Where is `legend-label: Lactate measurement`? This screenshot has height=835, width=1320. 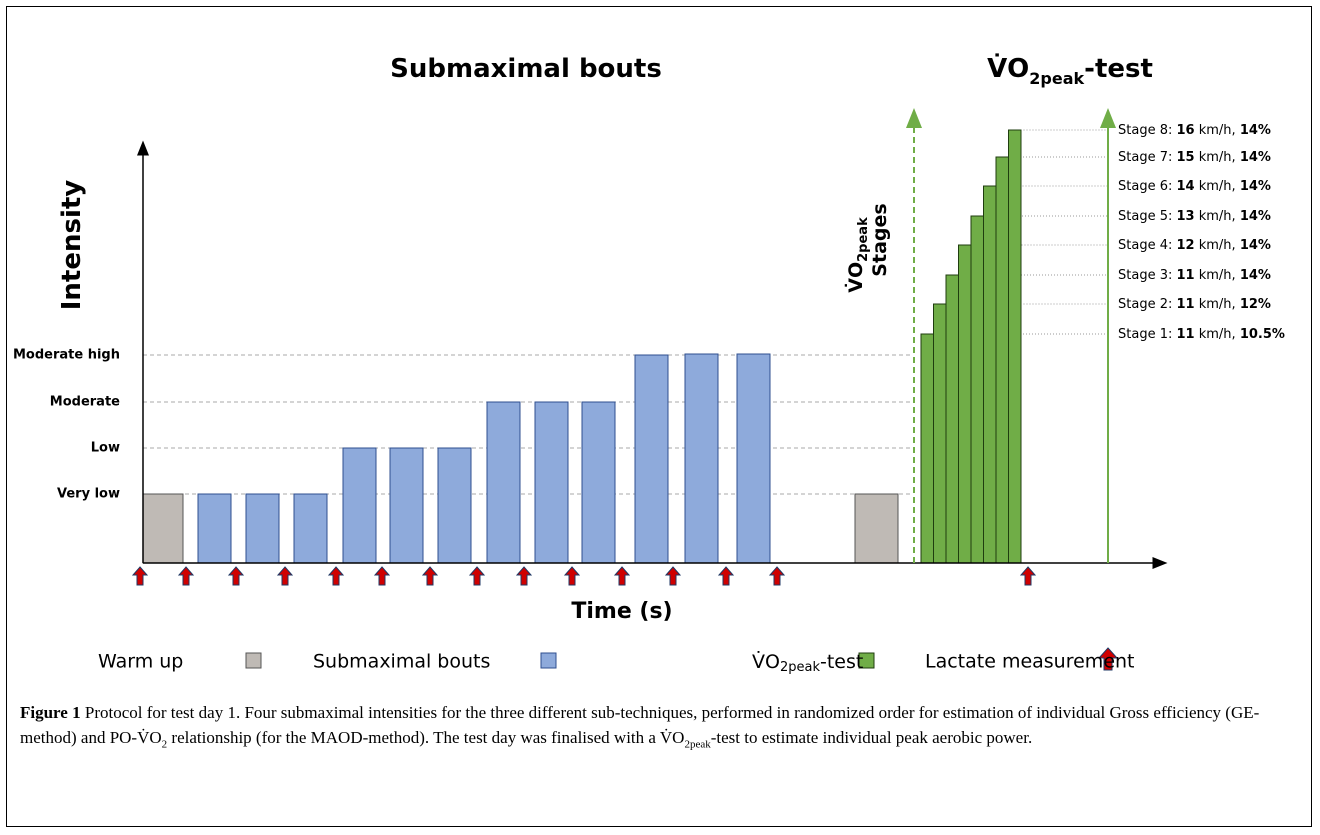
legend-label: Lactate measurement is located at coordinates (1030, 662).